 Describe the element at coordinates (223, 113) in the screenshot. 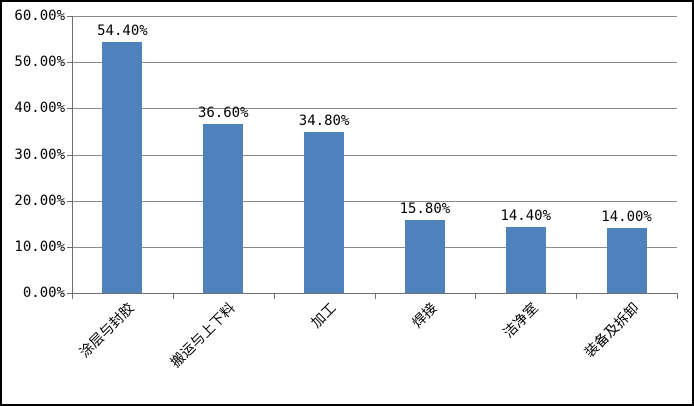

I see `bar-value-label: 36.60%` at that location.